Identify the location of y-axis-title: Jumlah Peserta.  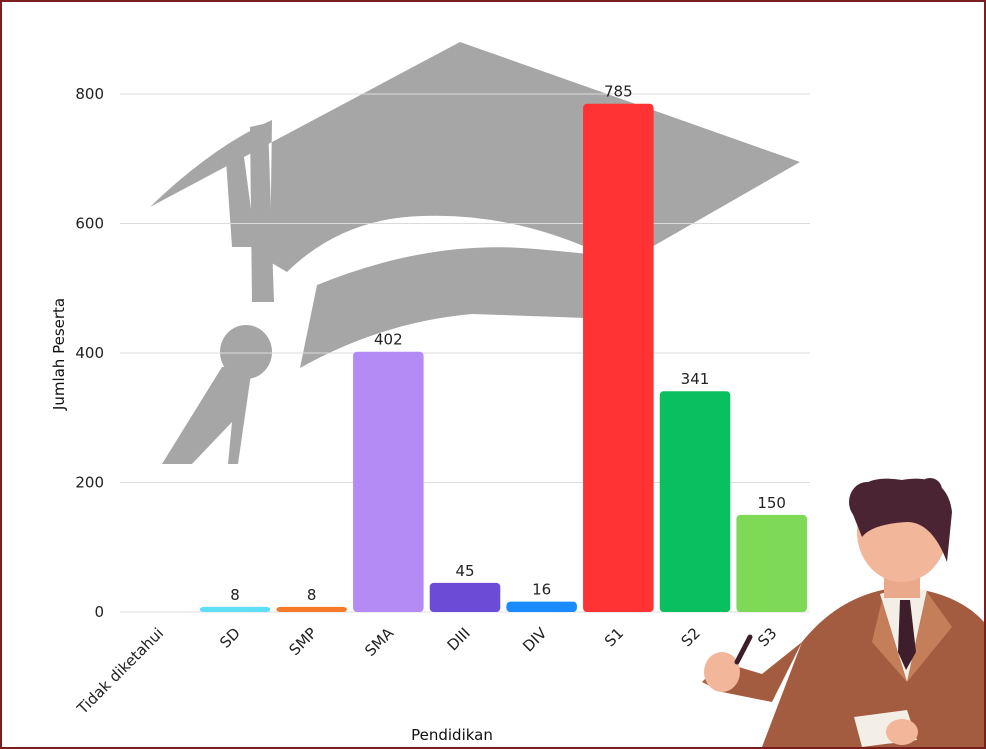
(59, 354).